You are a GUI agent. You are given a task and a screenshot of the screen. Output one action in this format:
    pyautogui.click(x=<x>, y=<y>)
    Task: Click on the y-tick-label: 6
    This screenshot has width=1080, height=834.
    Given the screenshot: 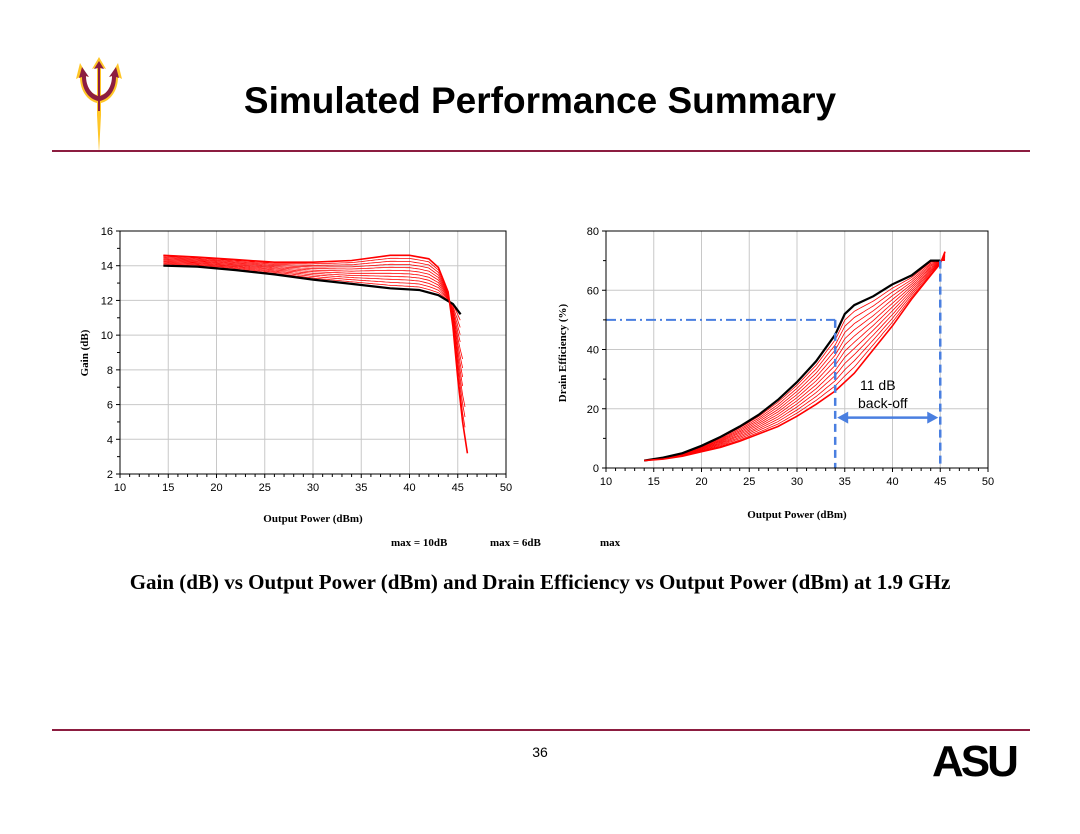 What is the action you would take?
    pyautogui.click(x=110, y=406)
    